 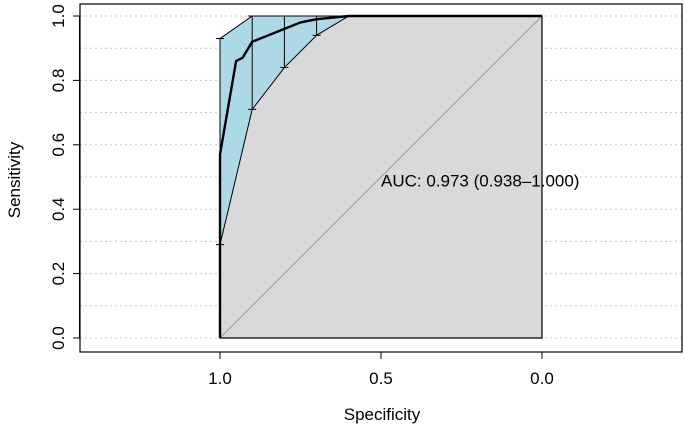 What do you see at coordinates (58, 338) in the screenshot?
I see `y-tick-label: 0.0` at bounding box center [58, 338].